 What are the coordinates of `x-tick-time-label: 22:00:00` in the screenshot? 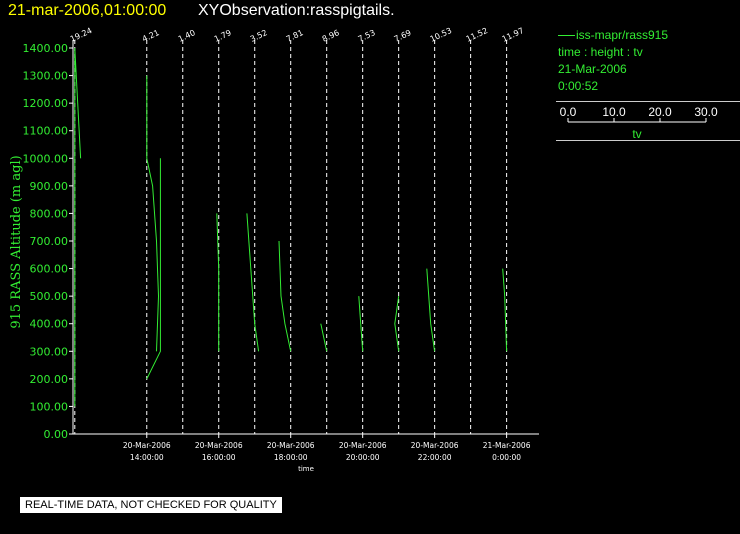 It's located at (435, 457).